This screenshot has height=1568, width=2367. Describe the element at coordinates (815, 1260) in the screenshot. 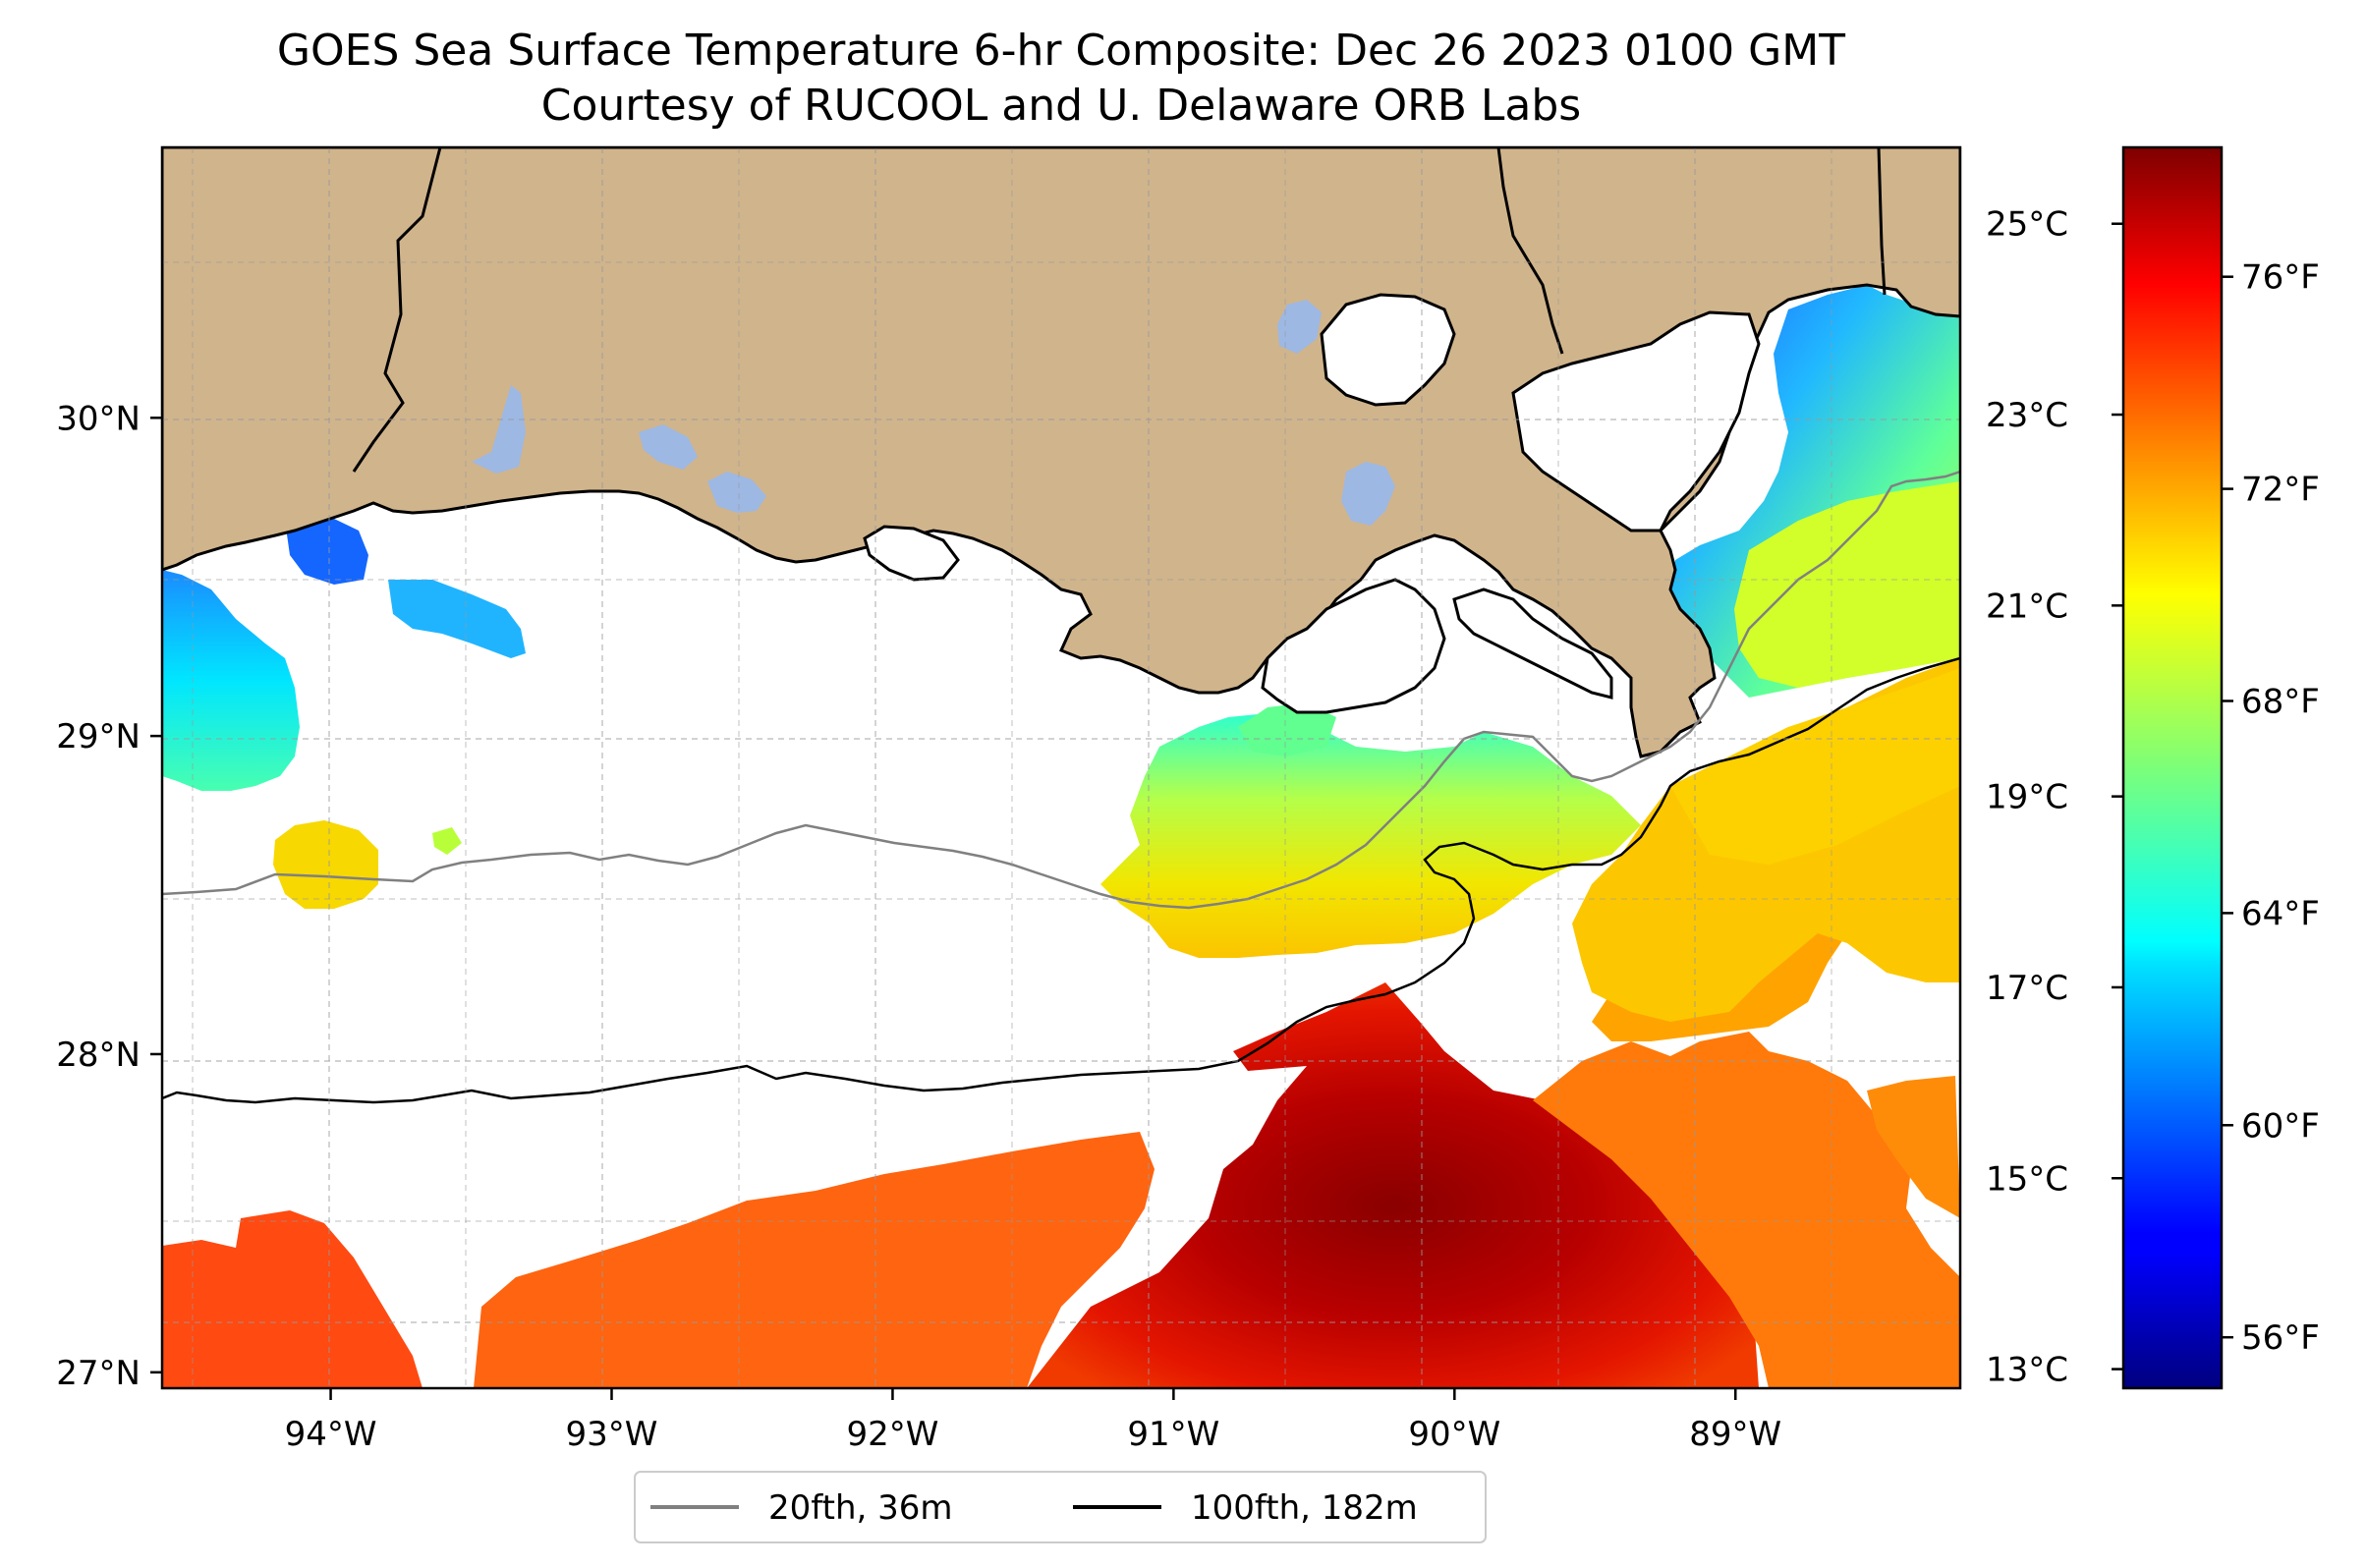

I see `sst-warm-southwest` at that location.